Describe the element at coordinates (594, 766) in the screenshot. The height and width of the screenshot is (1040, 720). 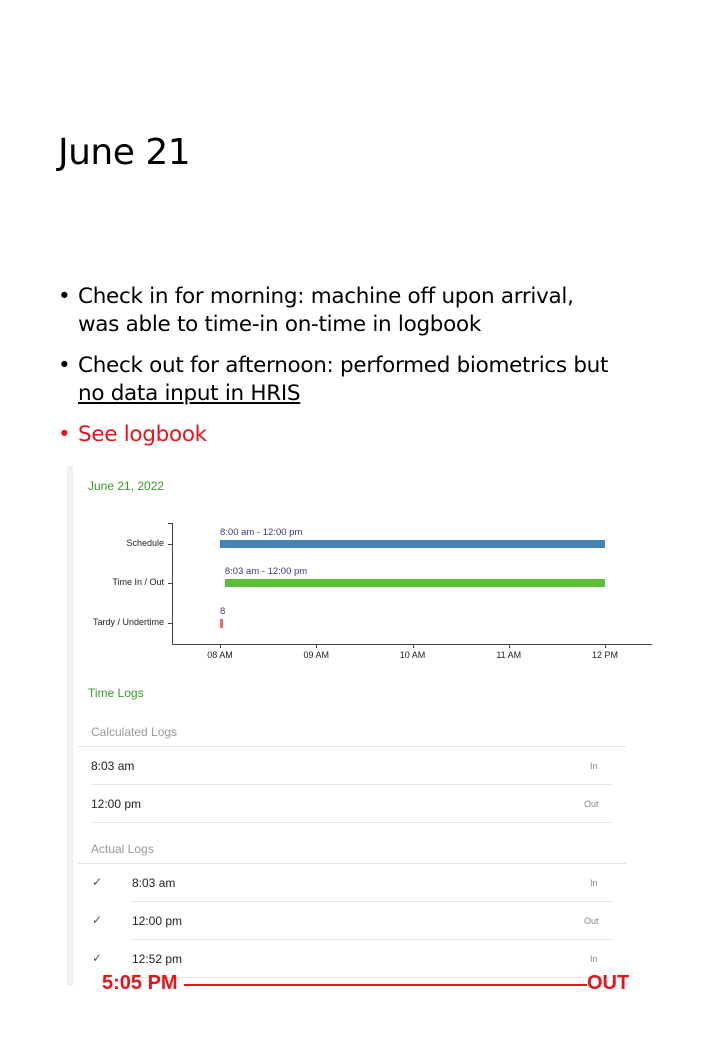
I see `calc-log-dir: In` at that location.